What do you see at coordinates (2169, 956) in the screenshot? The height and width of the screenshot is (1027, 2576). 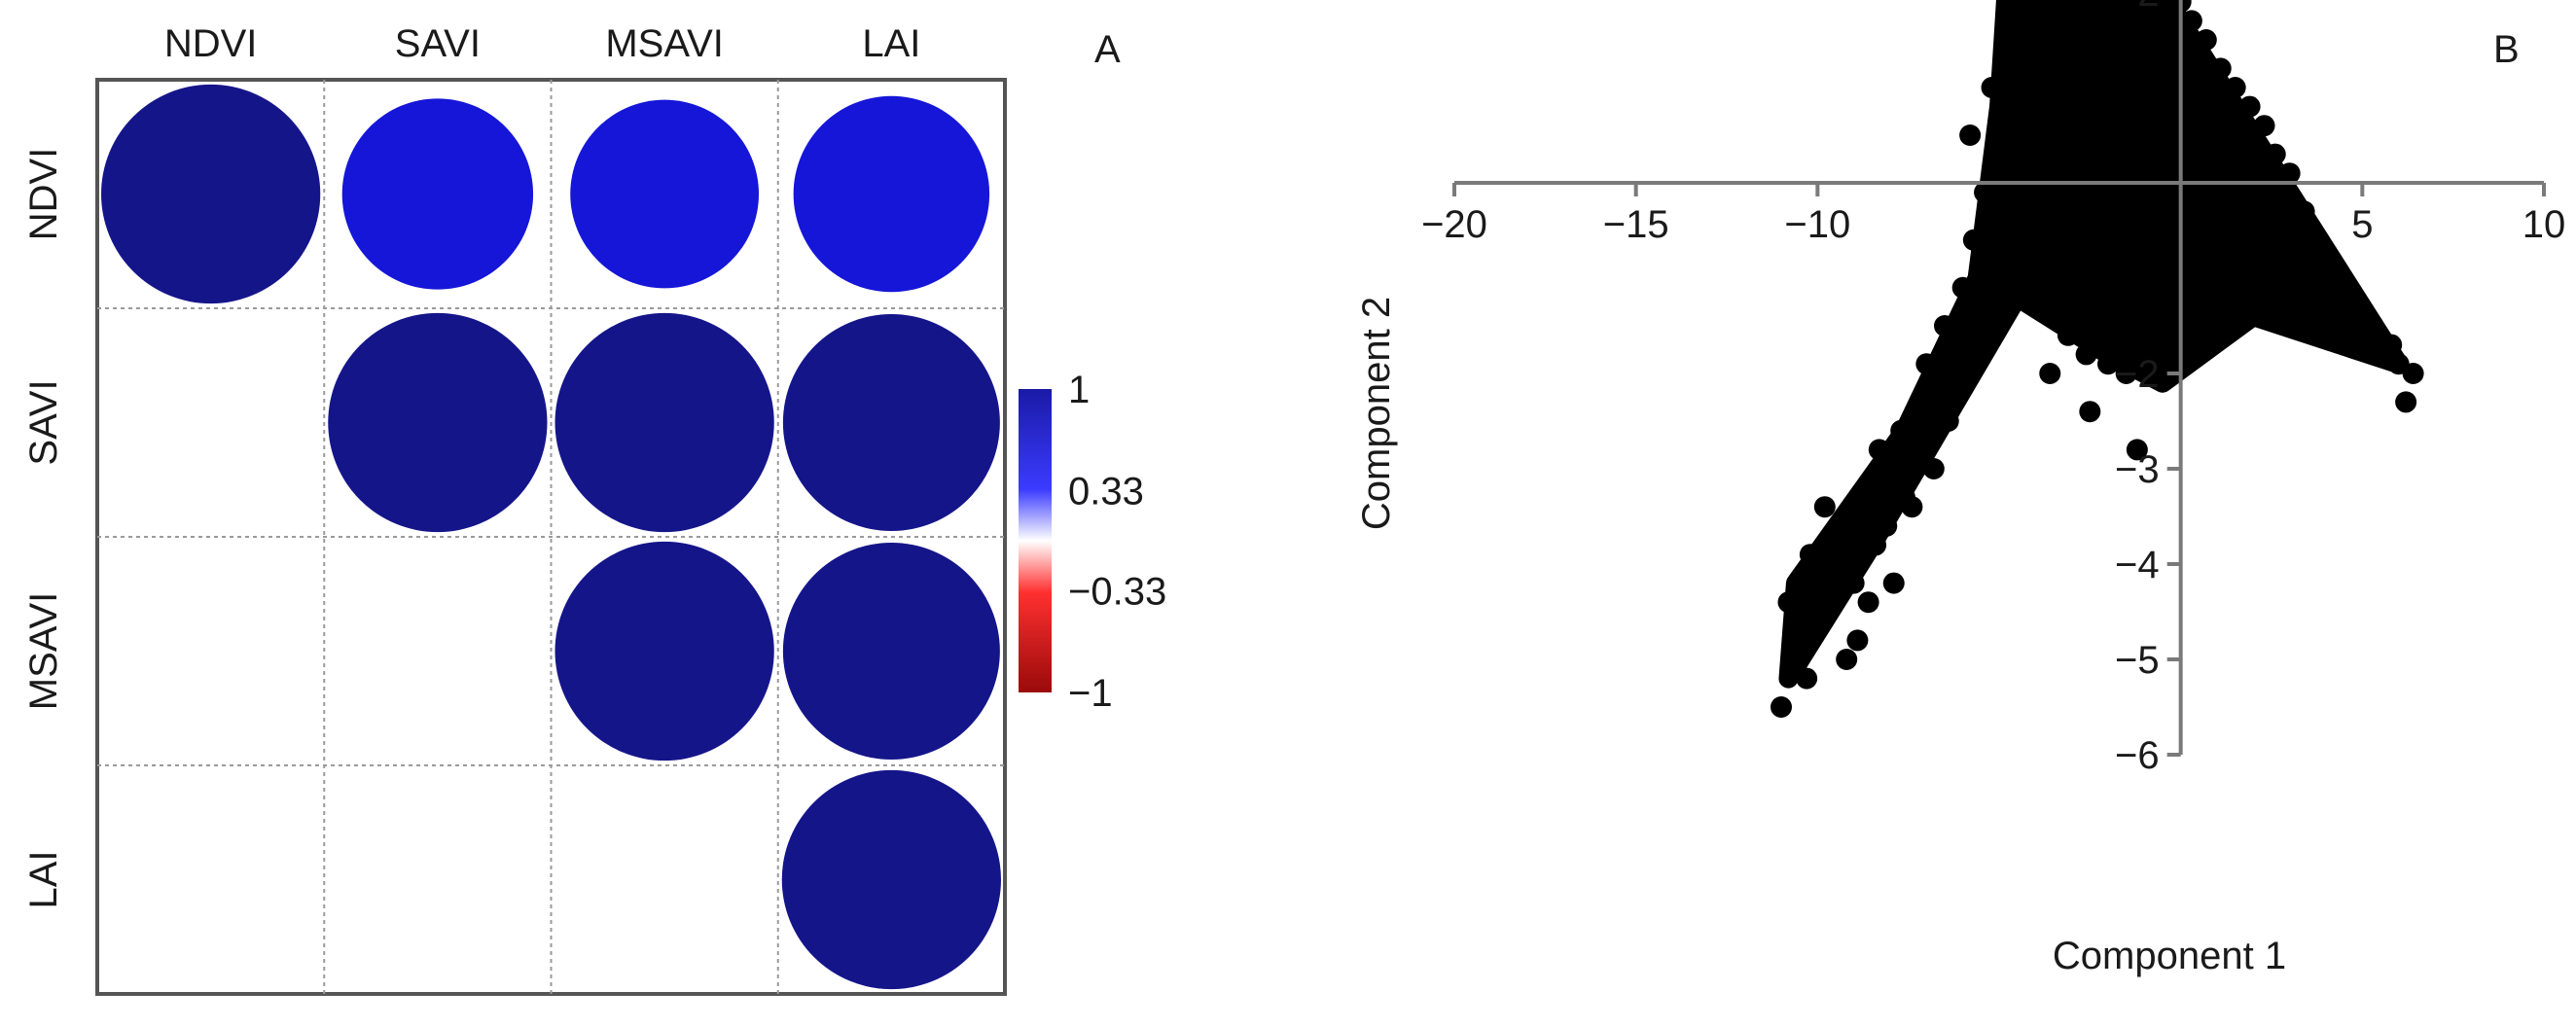 I see `x-axis-label: Component 1` at bounding box center [2169, 956].